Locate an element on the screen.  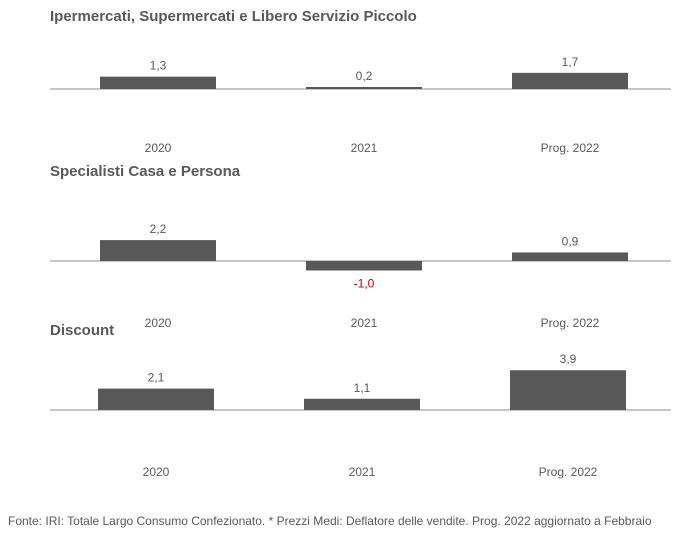
data-label: 1,7 is located at coordinates (570, 62).